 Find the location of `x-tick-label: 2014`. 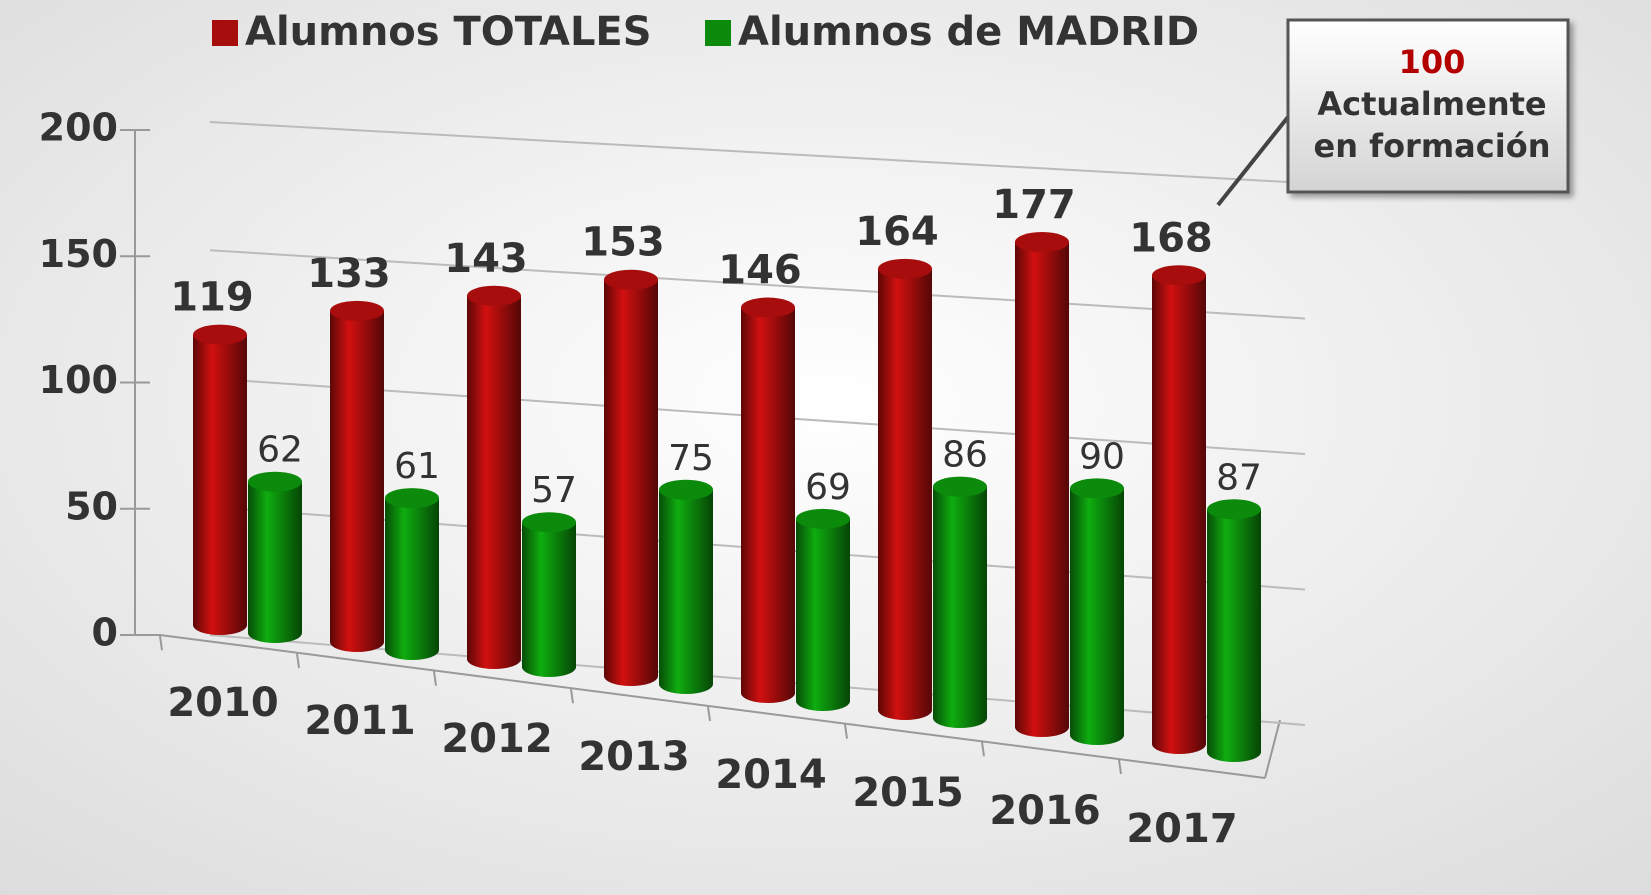

x-tick-label: 2014 is located at coordinates (770, 775).